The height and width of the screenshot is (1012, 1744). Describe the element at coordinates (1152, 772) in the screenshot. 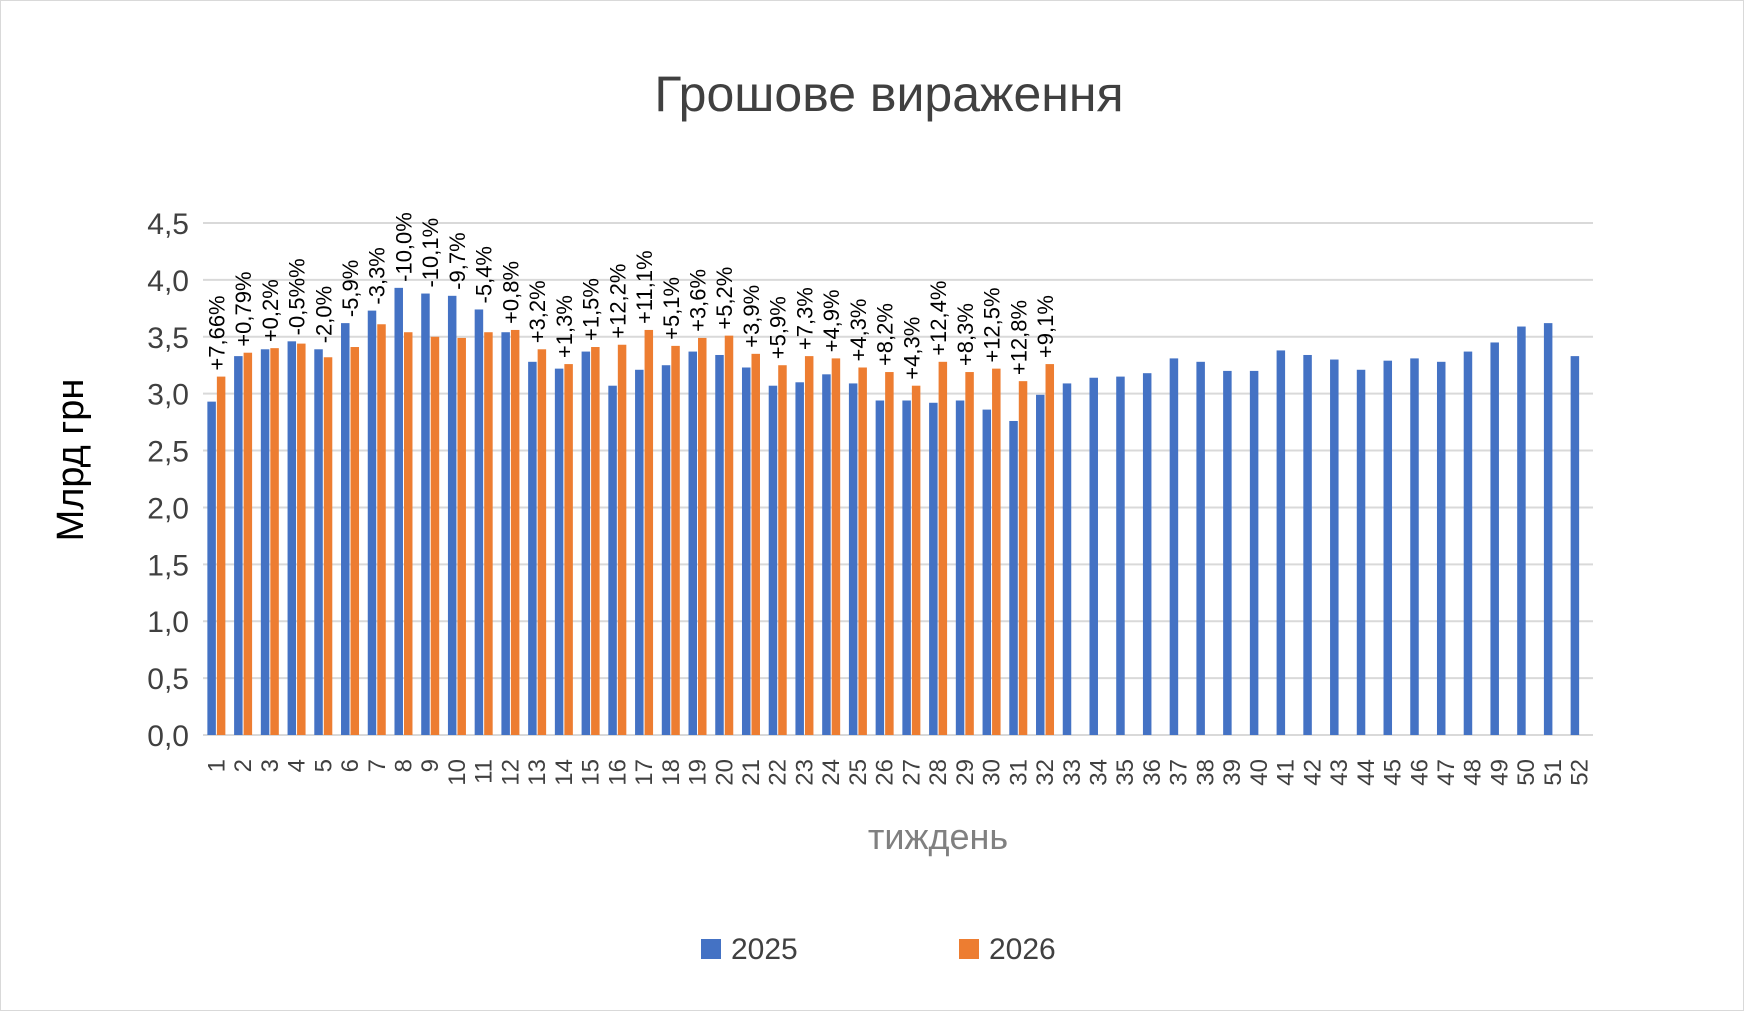

I see `x-tick-label: 36` at that location.